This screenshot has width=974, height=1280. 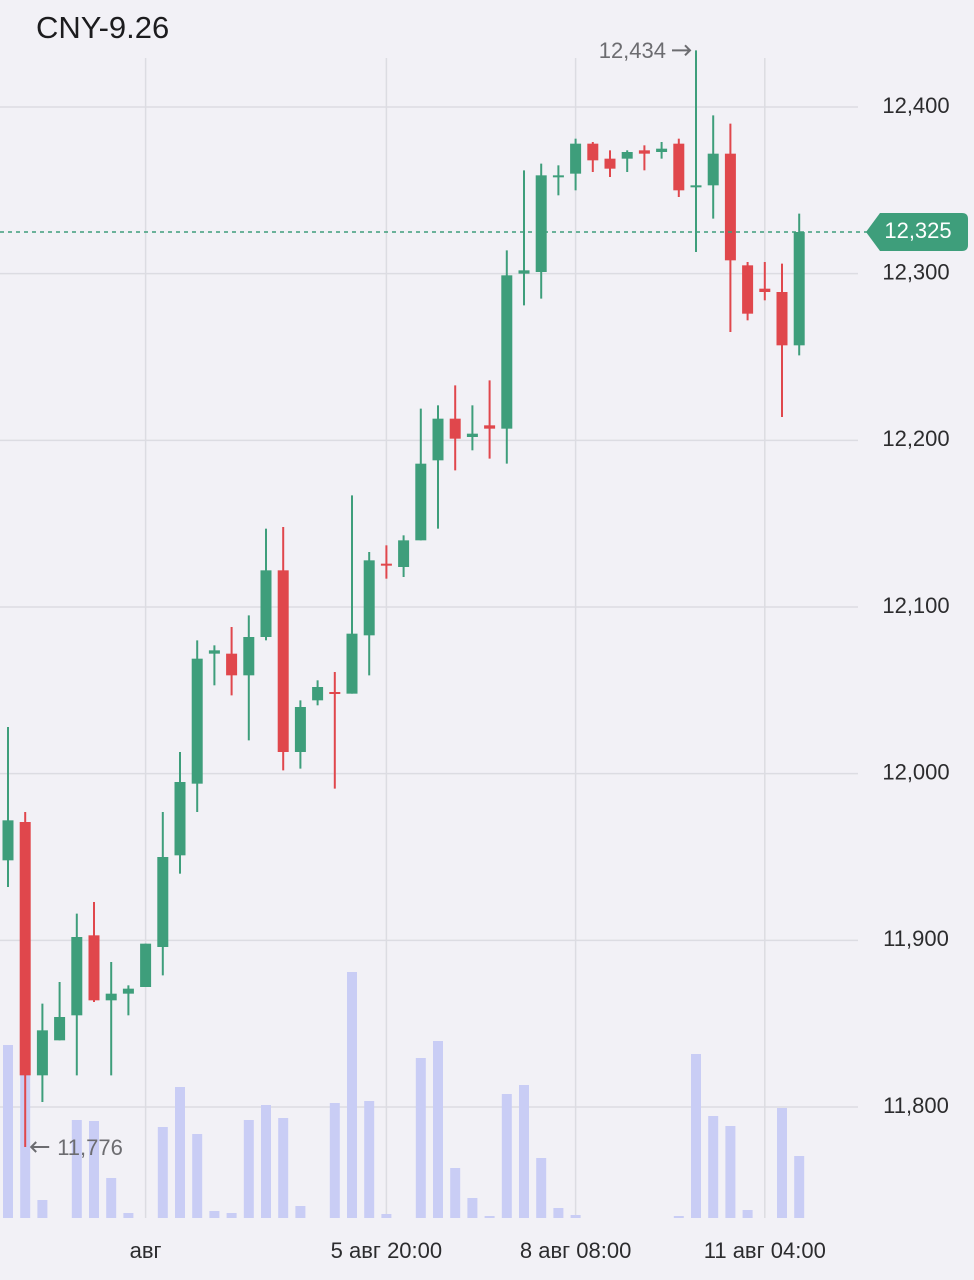 I want to click on min-label: 11,776, so click(x=90, y=1147).